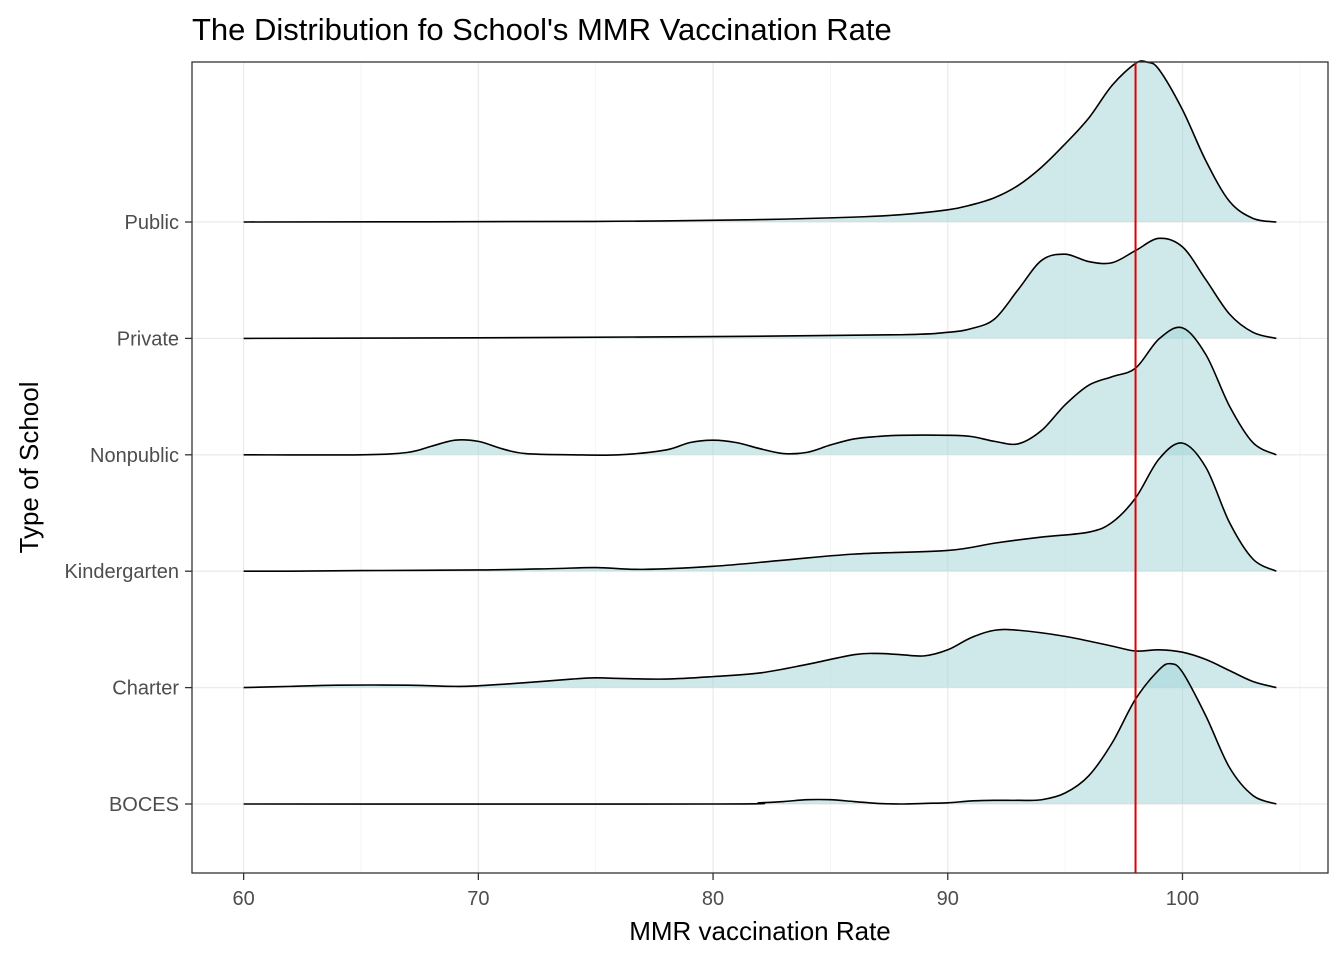 This screenshot has width=1344, height=960. I want to click on y-axis-title: Type of School, so click(29, 468).